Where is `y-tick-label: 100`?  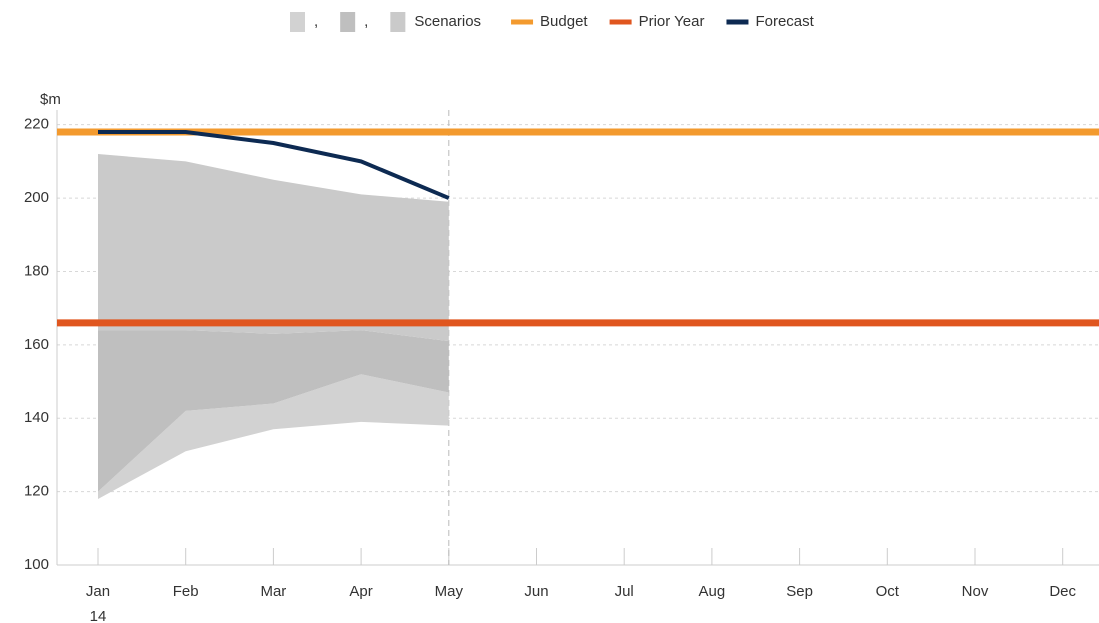 y-tick-label: 100 is located at coordinates (36, 564).